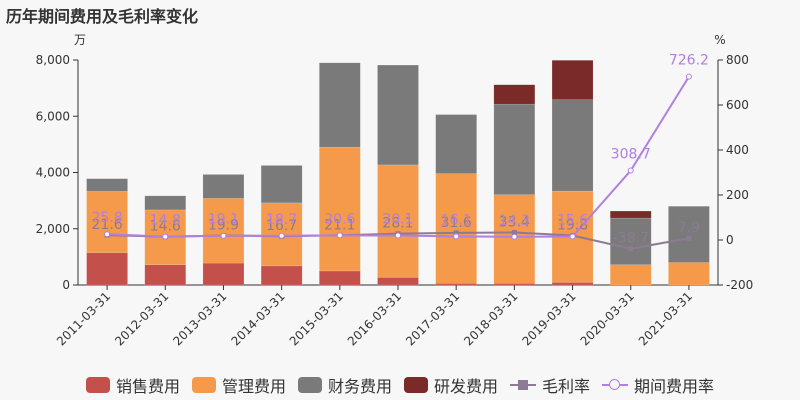 This screenshot has width=800, height=400. What do you see at coordinates (281, 220) in the screenshot?
I see `period-expense-rate-data-label: 18.7` at bounding box center [281, 220].